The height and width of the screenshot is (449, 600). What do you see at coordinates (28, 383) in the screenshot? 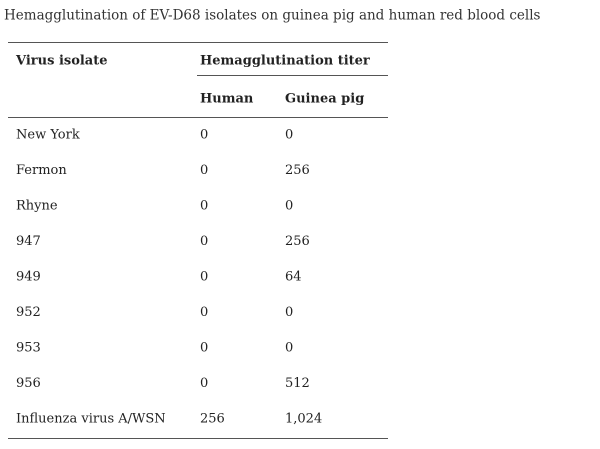
I see `virus-isolate: 956` at bounding box center [28, 383].